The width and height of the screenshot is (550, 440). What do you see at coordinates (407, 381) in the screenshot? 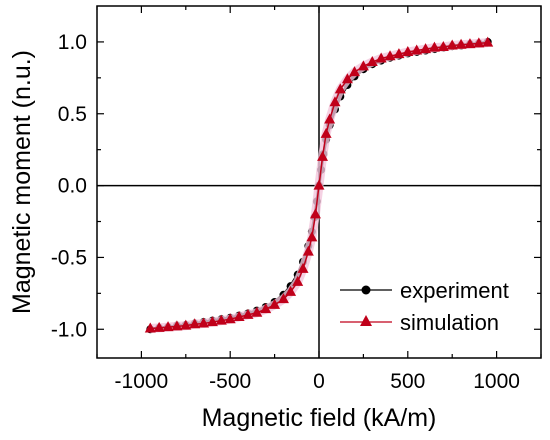
I see `x-tick-label: 500` at bounding box center [407, 381].